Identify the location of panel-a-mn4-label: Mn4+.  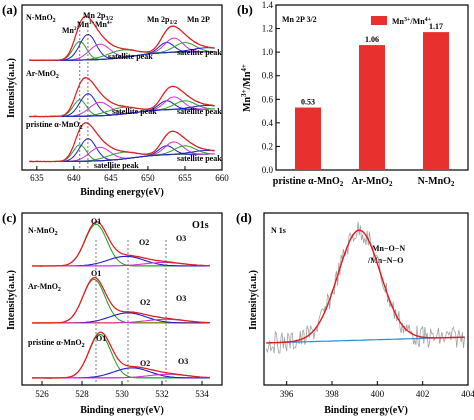
(104, 24).